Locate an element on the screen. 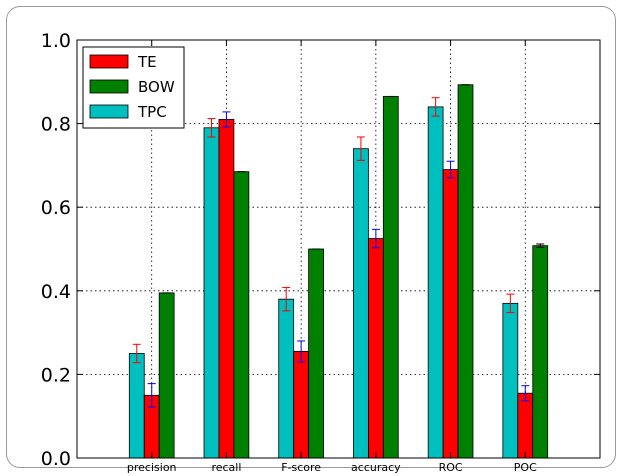 This screenshot has height=476, width=624. legend-label-bow: BOW is located at coordinates (156, 87).